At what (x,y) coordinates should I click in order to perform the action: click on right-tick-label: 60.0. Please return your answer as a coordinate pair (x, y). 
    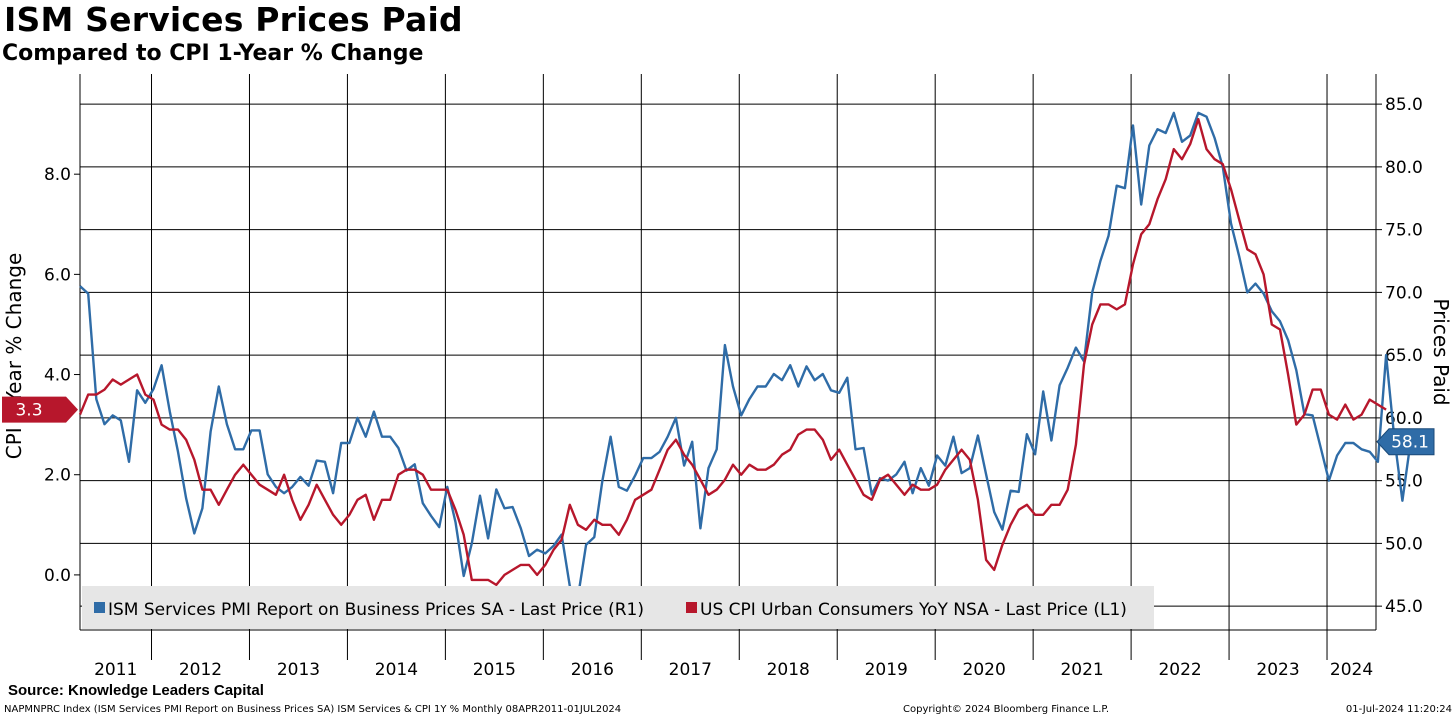
    Looking at the image, I should click on (1404, 419).